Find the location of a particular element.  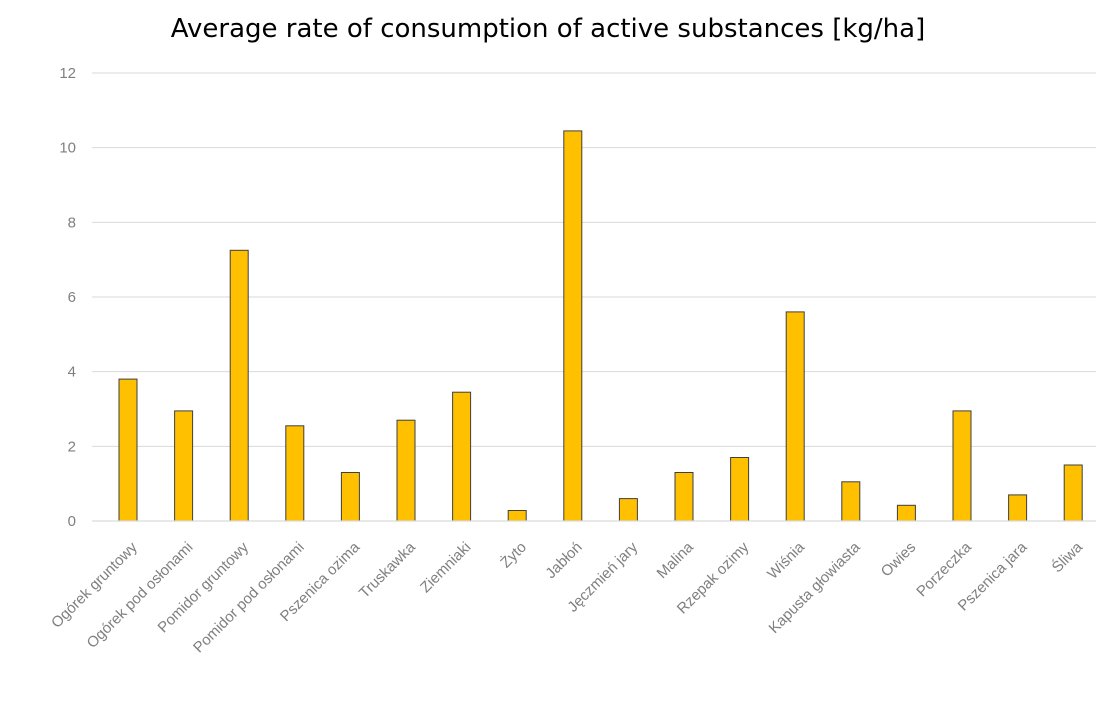

x-category-label: Wiśnia is located at coordinates (786, 560).